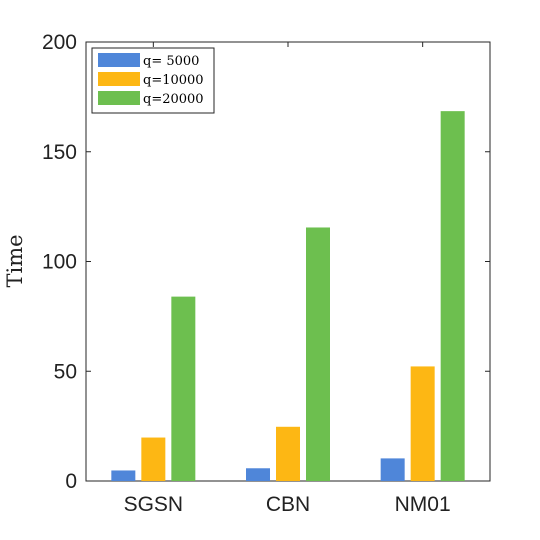 This screenshot has height=540, width=540. What do you see at coordinates (154, 504) in the screenshot?
I see `x-tick-label: SGSN` at bounding box center [154, 504].